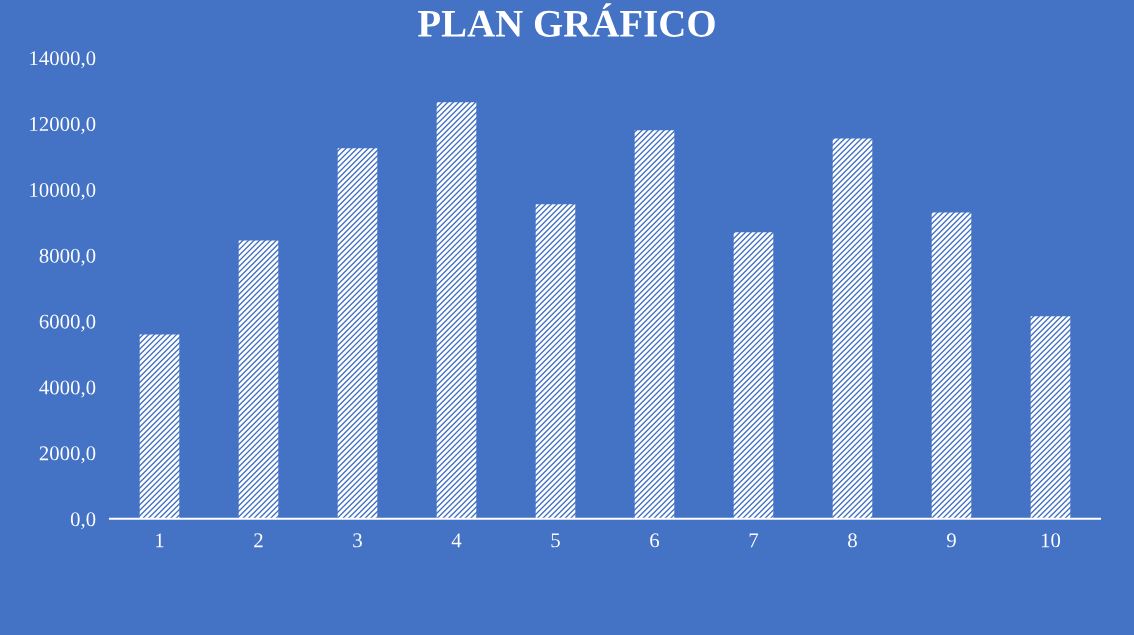 The height and width of the screenshot is (635, 1134). What do you see at coordinates (1051, 540) in the screenshot?
I see `x-tick-label: 10` at bounding box center [1051, 540].